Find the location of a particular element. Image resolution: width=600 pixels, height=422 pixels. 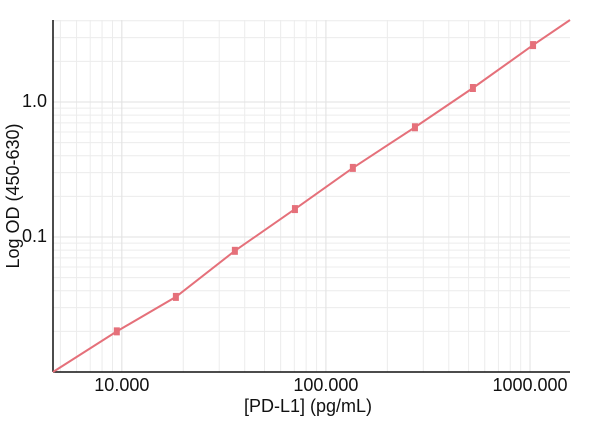

y-tick-label: 1.0 is located at coordinates (34, 101).